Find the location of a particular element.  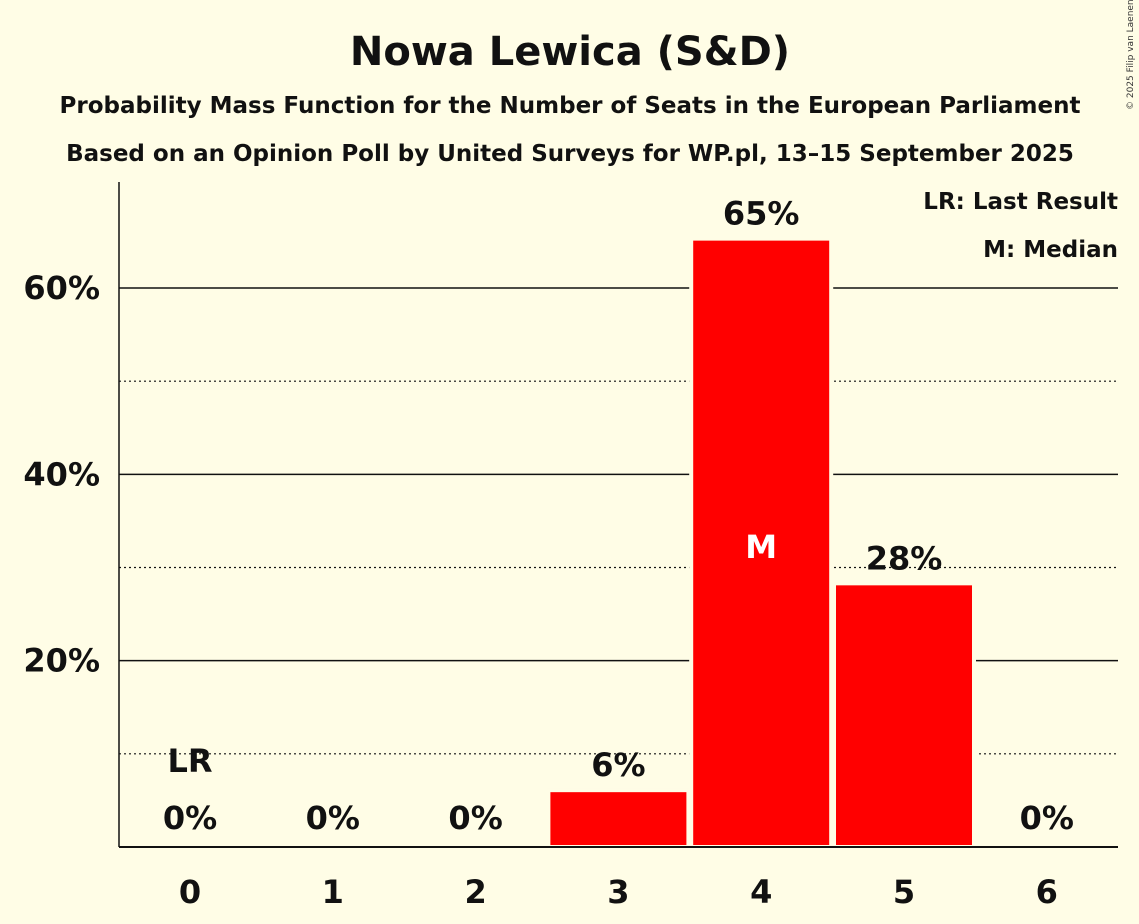

x-tick-label: 0 is located at coordinates (190, 892).